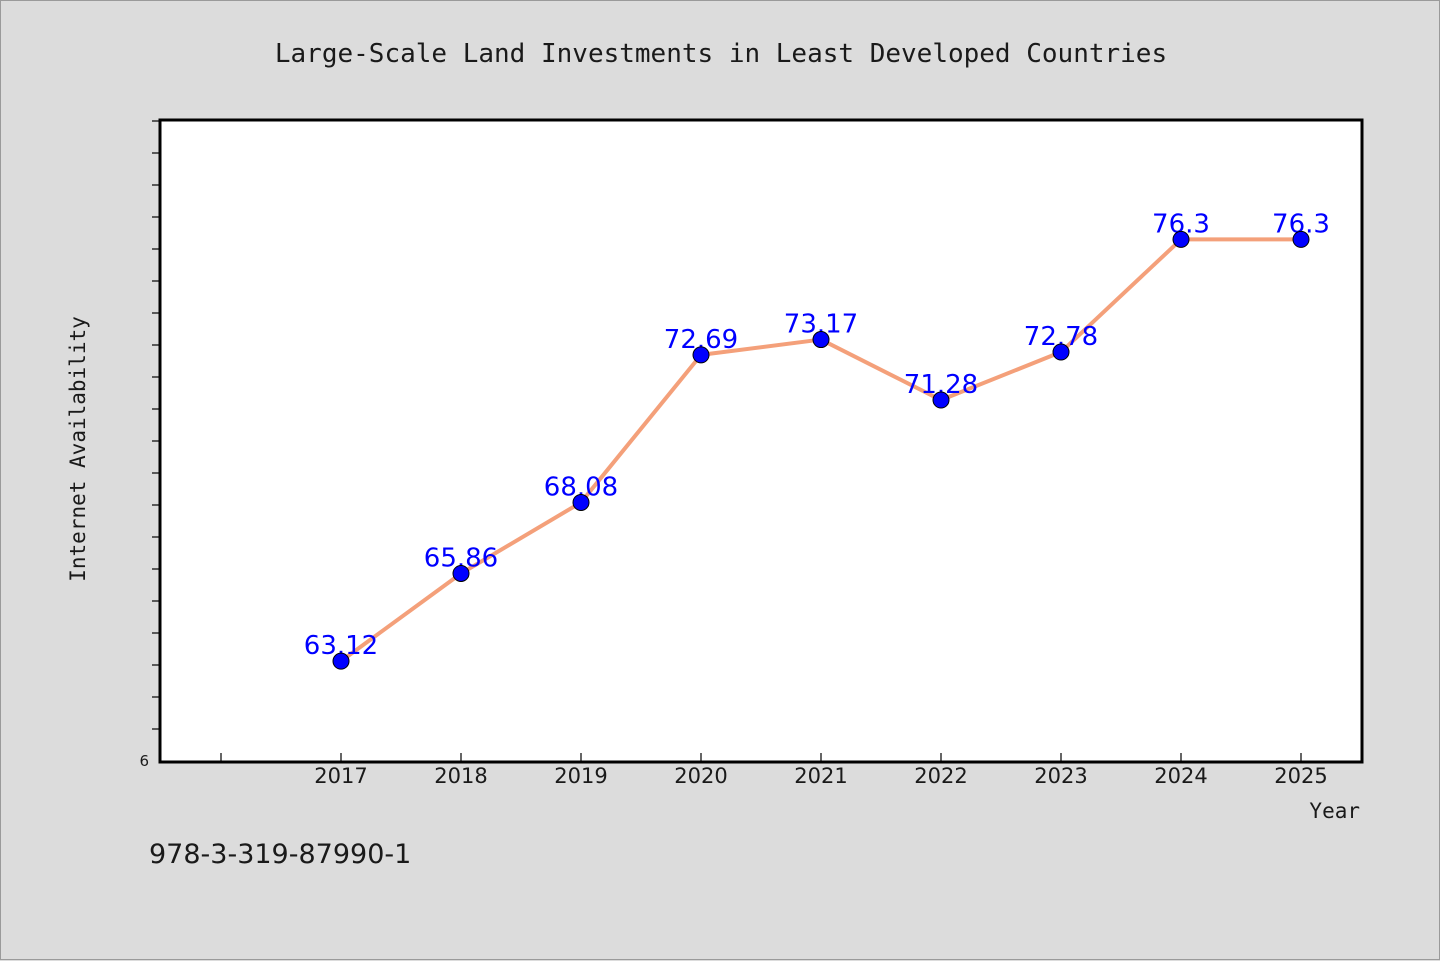 This screenshot has height=961, width=1440. Describe the element at coordinates (1300, 776) in the screenshot. I see `x-tick-label: 2025` at that location.